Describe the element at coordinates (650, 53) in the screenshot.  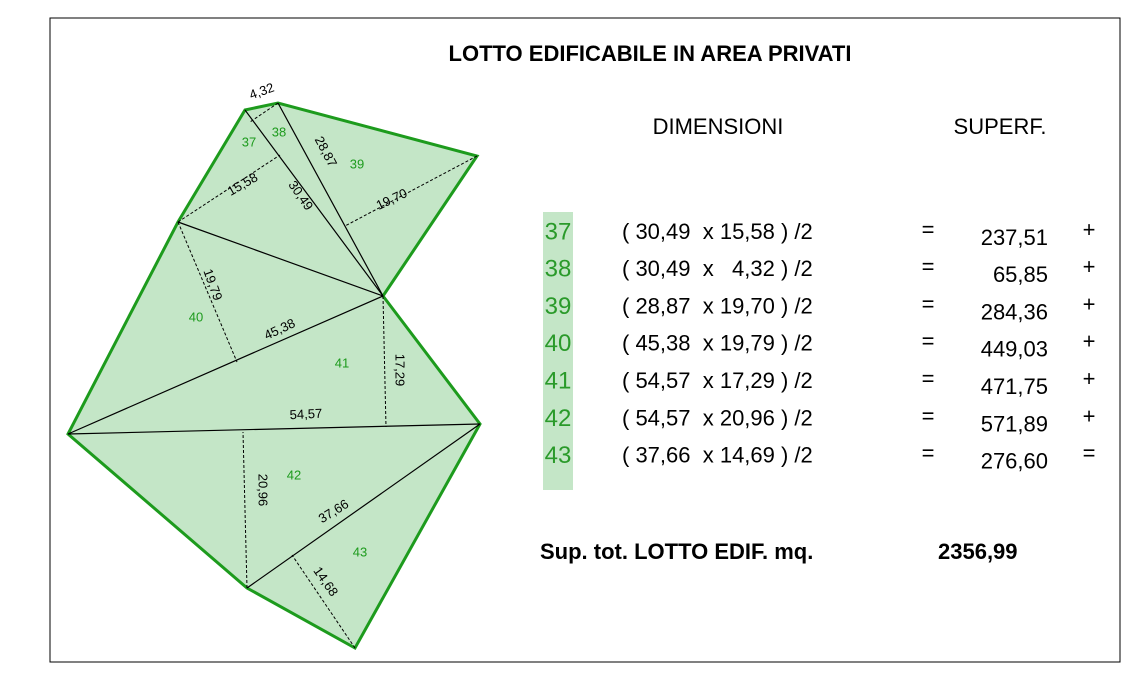
I see `title: LOTTO EDIFICABILE IN AREA PRIVATI` at that location.